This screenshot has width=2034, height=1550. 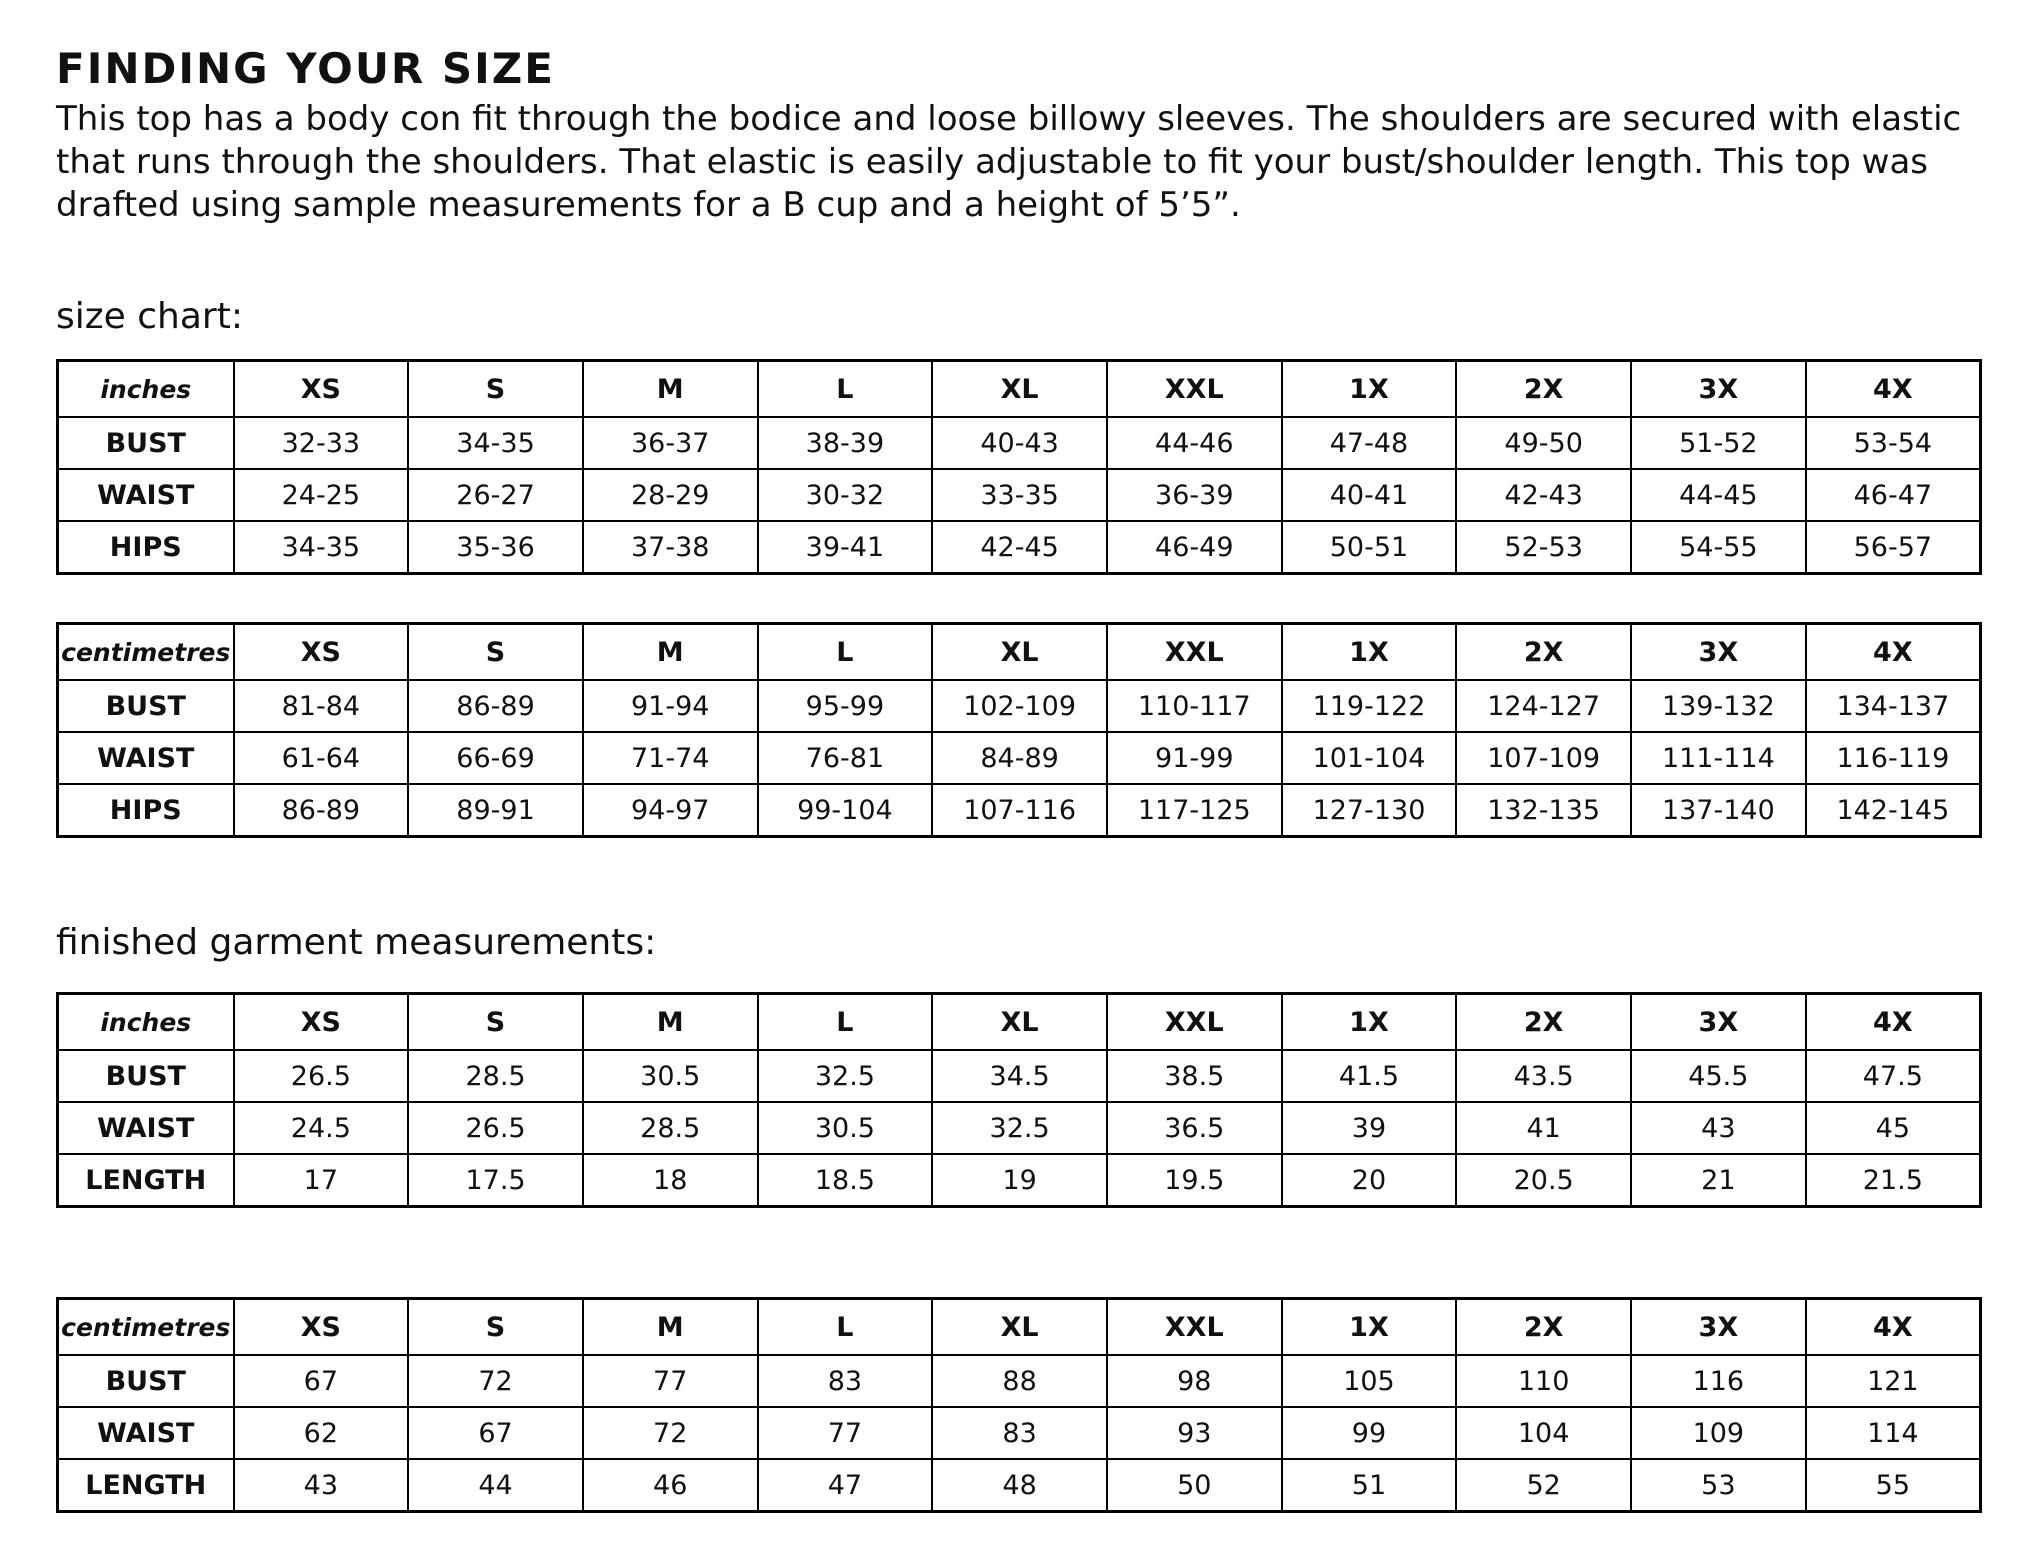 What do you see at coordinates (1543, 1076) in the screenshot?
I see `measurement-cell: 43.5` at bounding box center [1543, 1076].